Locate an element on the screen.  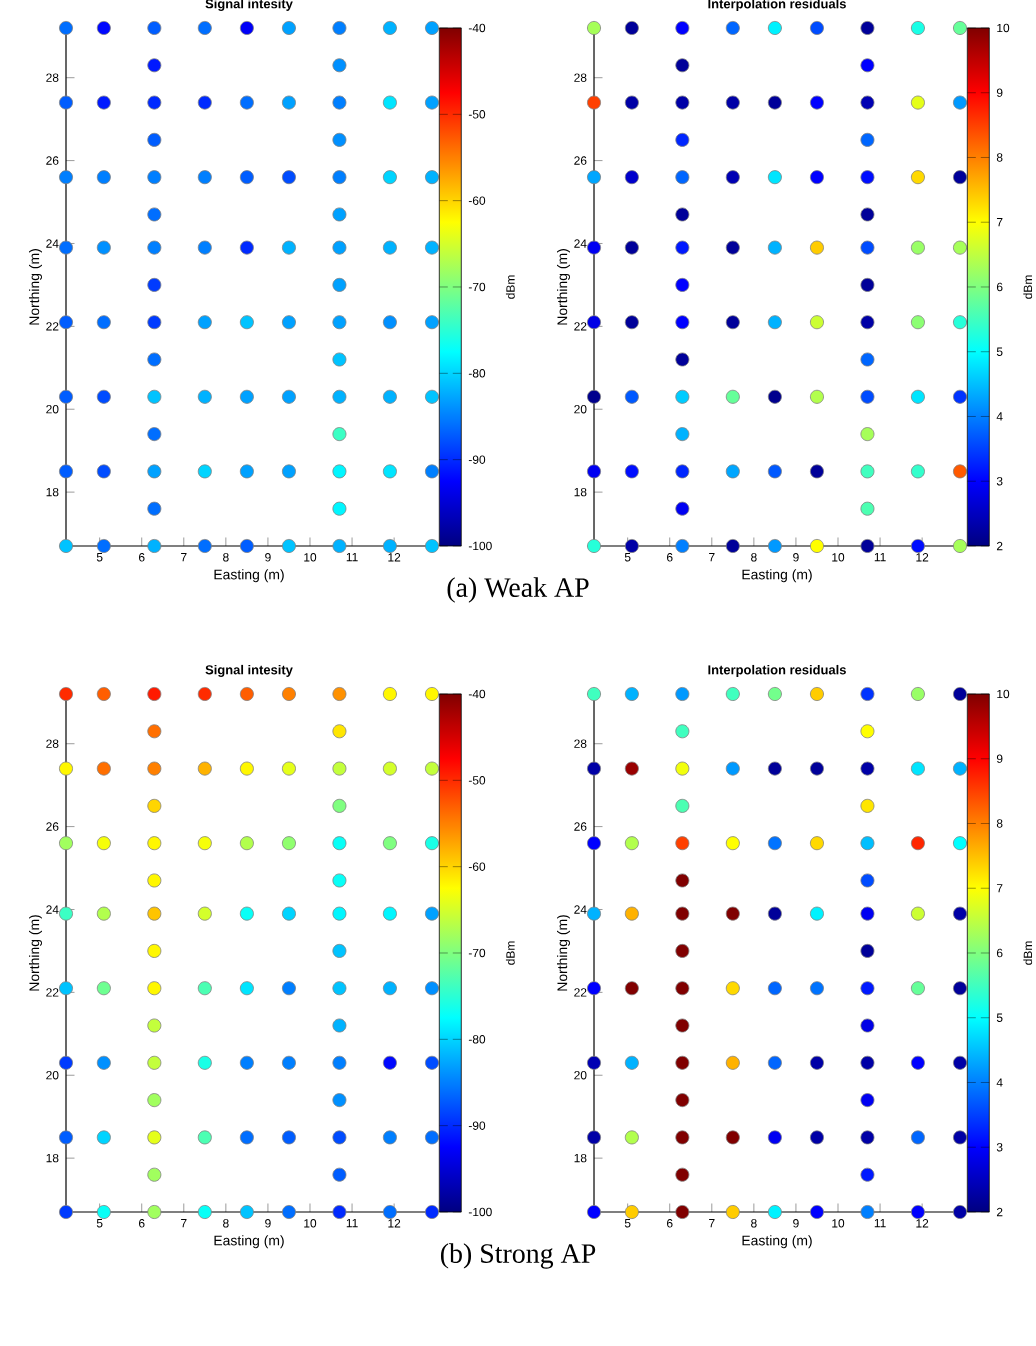
text: (a) Weak AP is located at coordinates (518, 590).